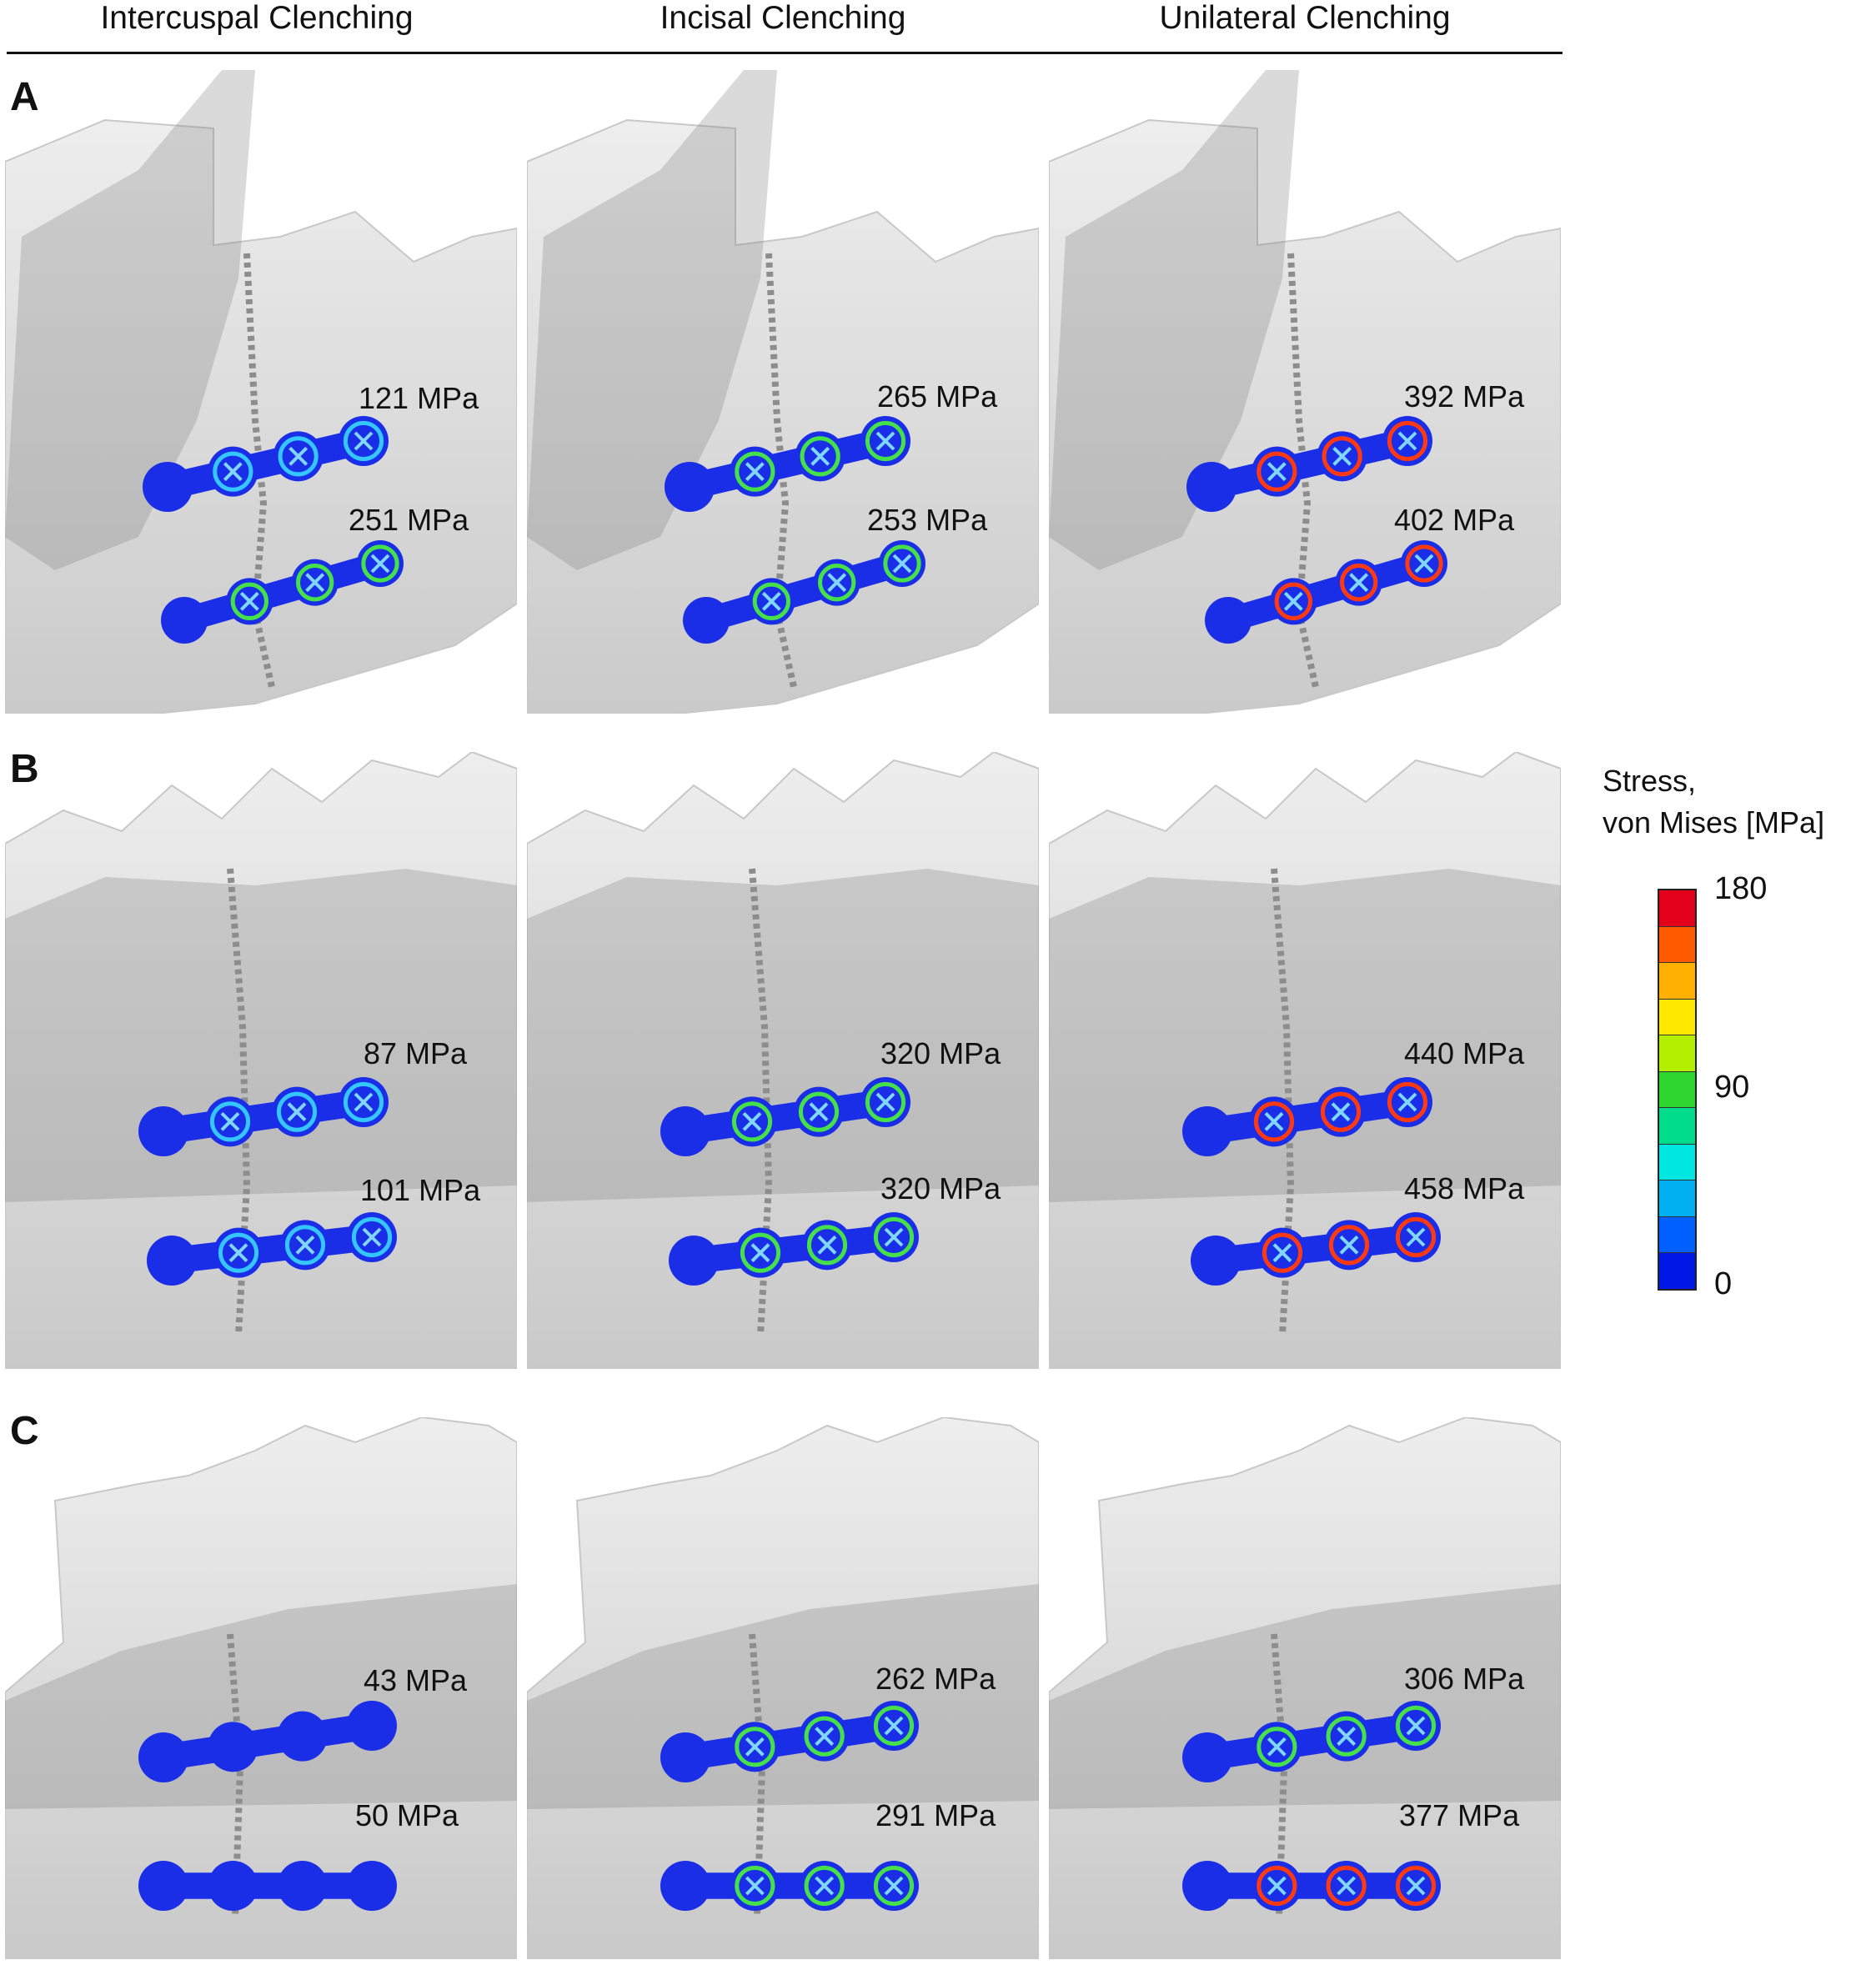 The image size is (1876, 1965). What do you see at coordinates (1714, 822) in the screenshot?
I see `legend-title-line2: von Mises [MPa]` at bounding box center [1714, 822].